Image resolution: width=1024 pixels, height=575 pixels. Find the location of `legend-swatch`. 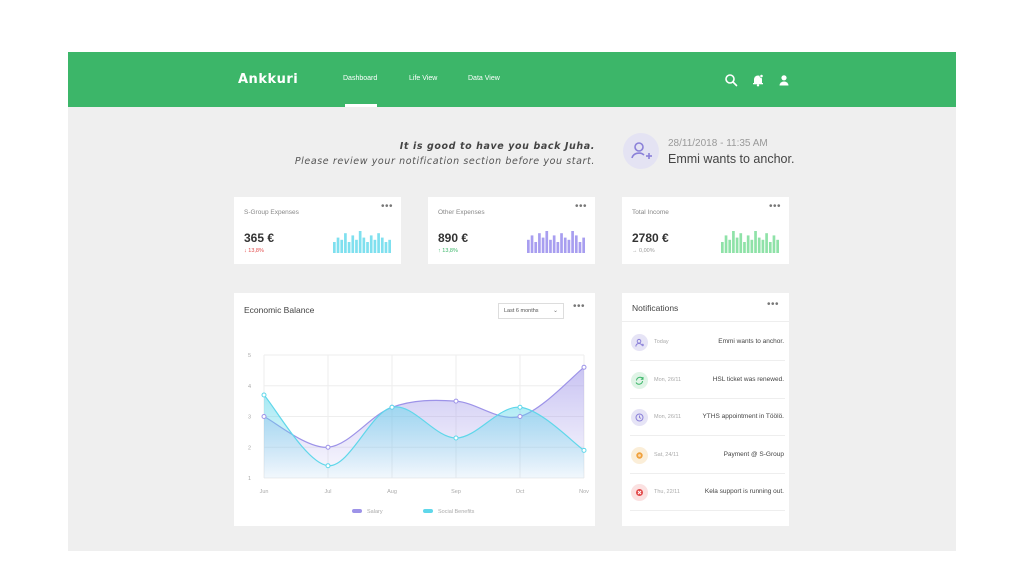

legend-swatch is located at coordinates (357, 511).